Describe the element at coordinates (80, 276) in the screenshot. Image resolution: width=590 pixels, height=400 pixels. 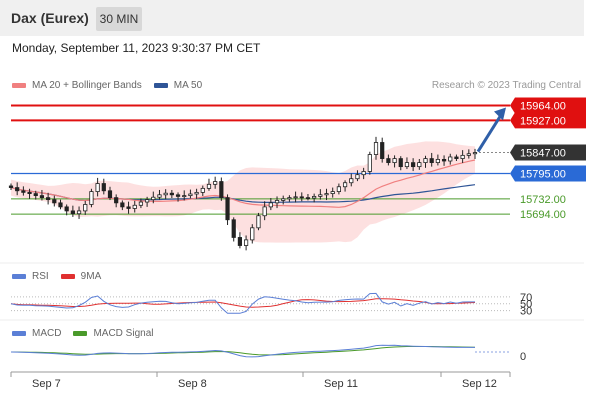
I see `legend-rsi-9ma: 9MA` at that location.